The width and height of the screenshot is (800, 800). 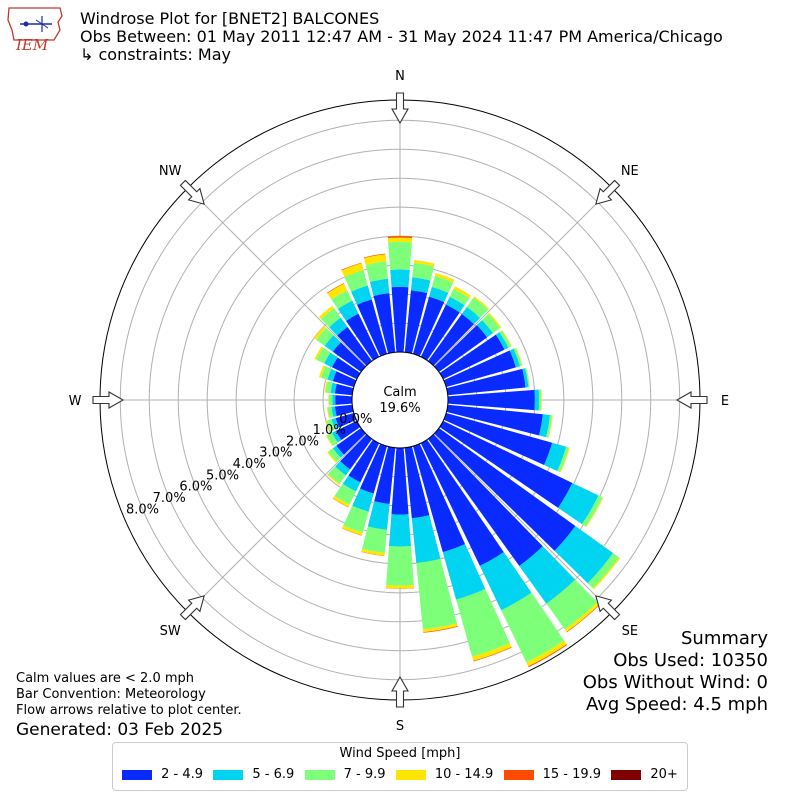 What do you see at coordinates (690, 660) in the screenshot?
I see `summary-obs-used: Obs Used: 10350` at bounding box center [690, 660].